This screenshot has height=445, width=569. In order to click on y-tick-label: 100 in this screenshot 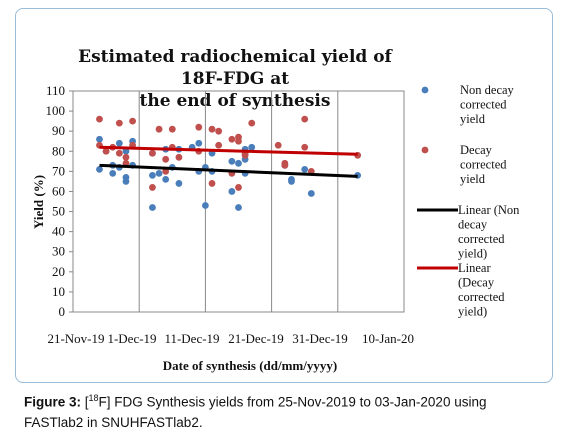, I will do `click(56, 110)`.